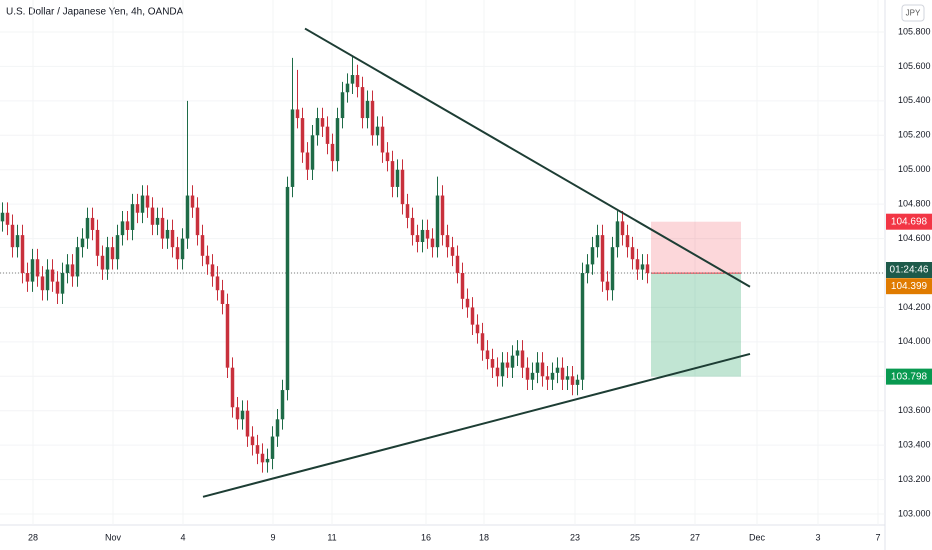  Describe the element at coordinates (909, 376) in the screenshot. I see `target-label: 103.798` at that location.